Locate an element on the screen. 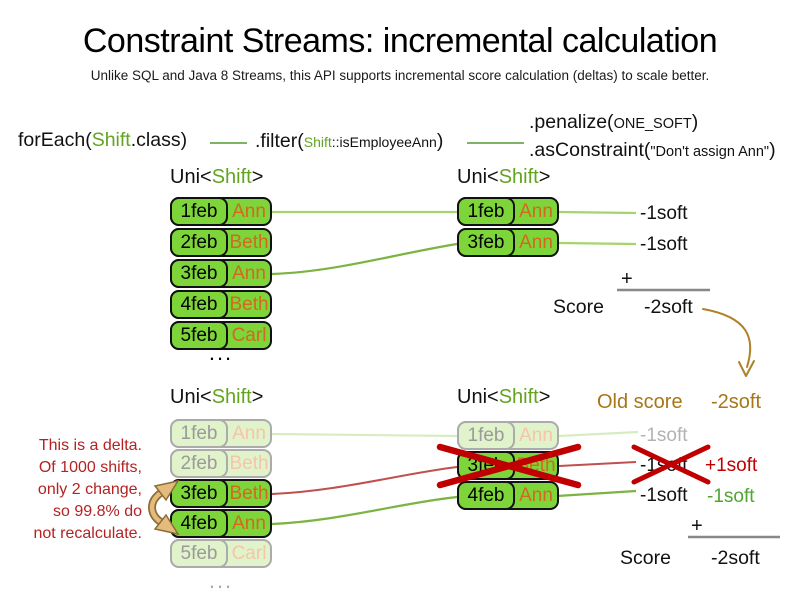  type-header-bottom-right: Uni<Shift> is located at coordinates (503, 397).